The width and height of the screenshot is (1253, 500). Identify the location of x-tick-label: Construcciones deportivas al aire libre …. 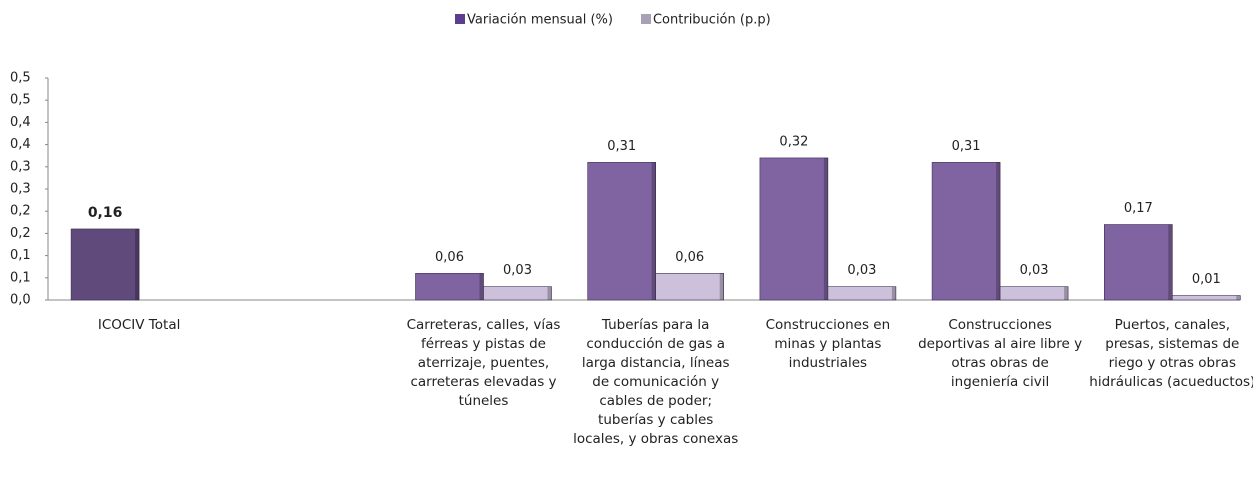
(1000, 353).